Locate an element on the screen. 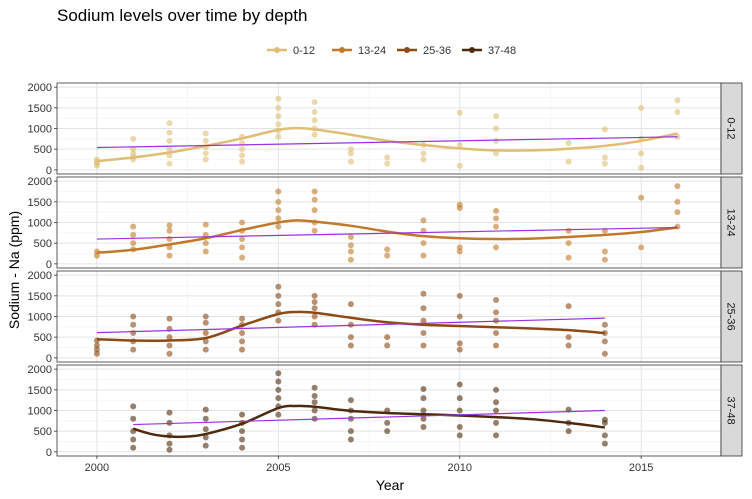 This screenshot has height=499, width=752. legend-label: 25-36 is located at coordinates (437, 51).